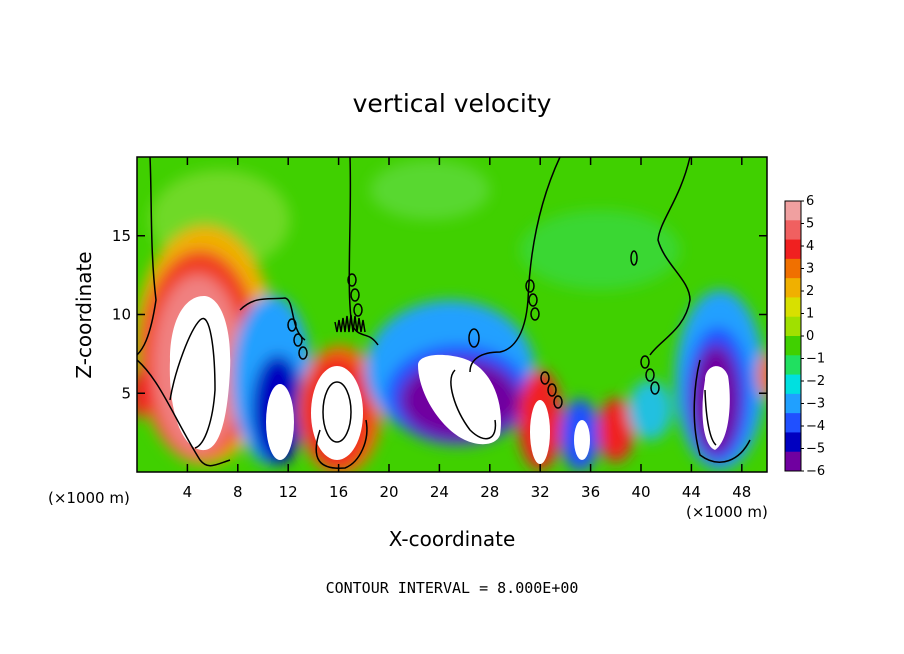  What do you see at coordinates (439, 492) in the screenshot?
I see `x-tick-label: 24` at bounding box center [439, 492].